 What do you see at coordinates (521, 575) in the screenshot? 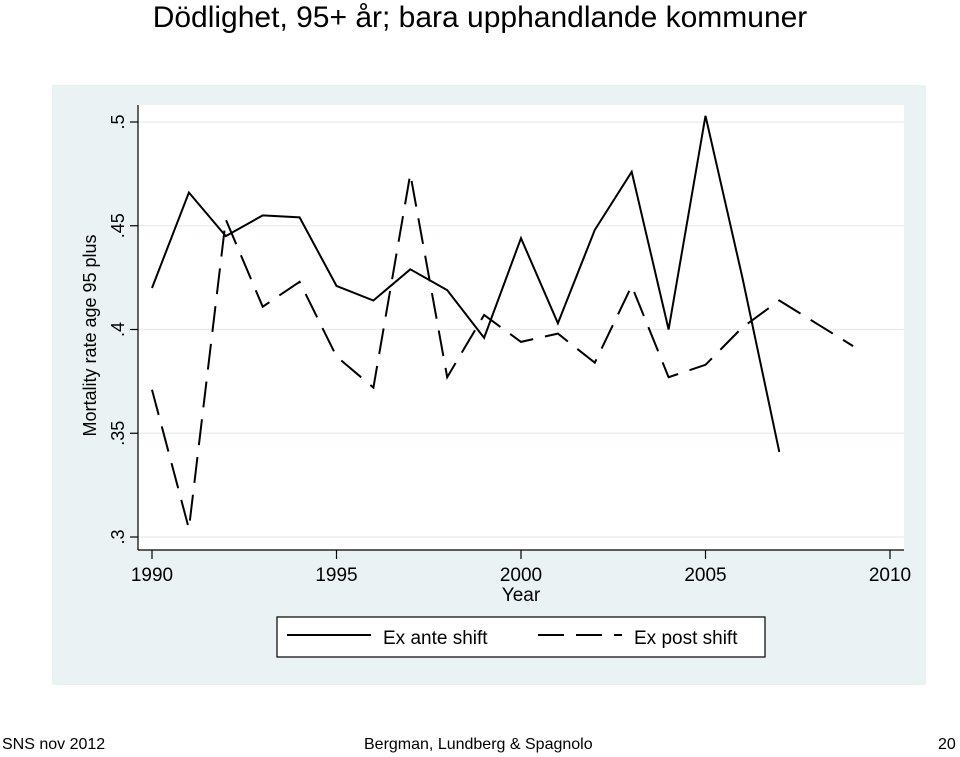
I see `x-tick-label-2: 2000` at bounding box center [521, 575].